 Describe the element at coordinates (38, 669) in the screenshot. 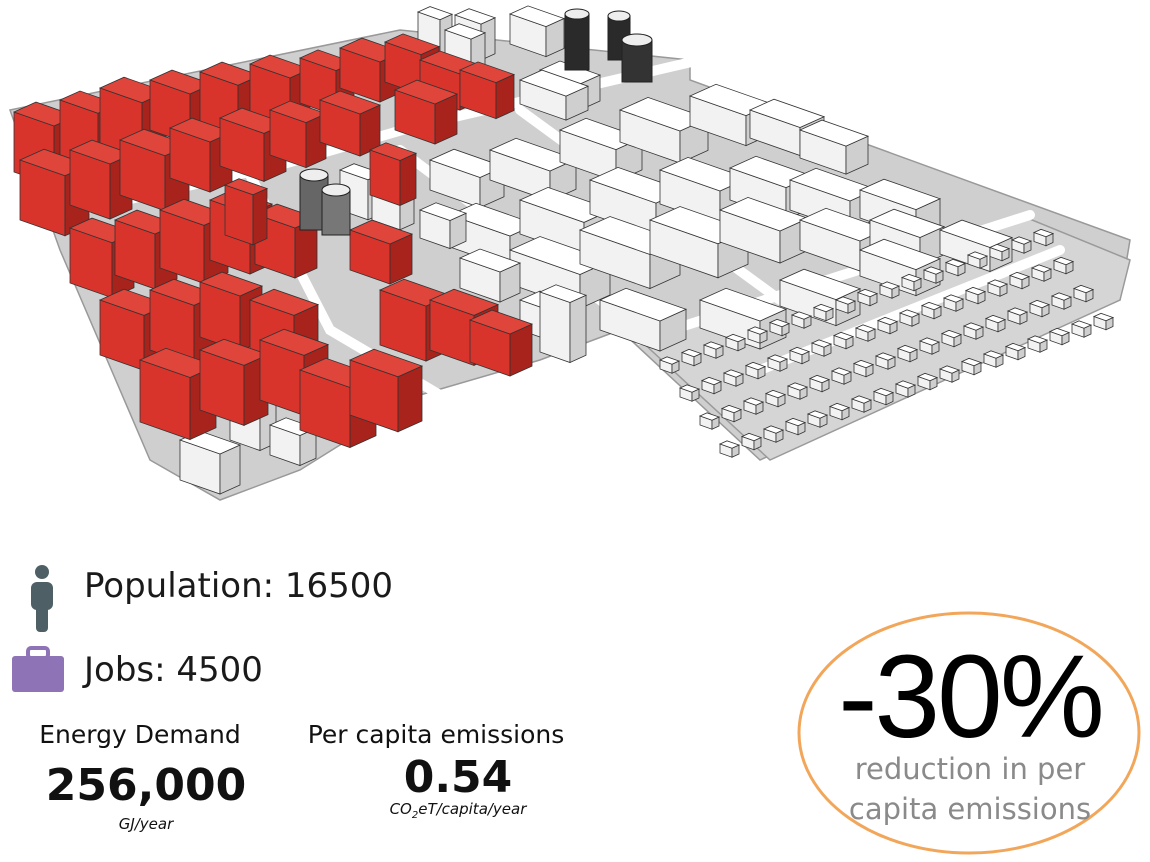

I see `briefcase-icon` at that location.